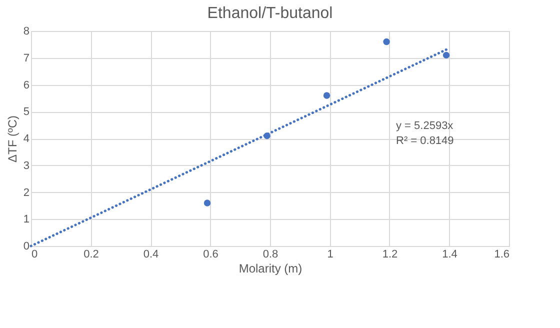 The height and width of the screenshot is (328, 560). I want to click on y-tick-label: 2, so click(26, 192).